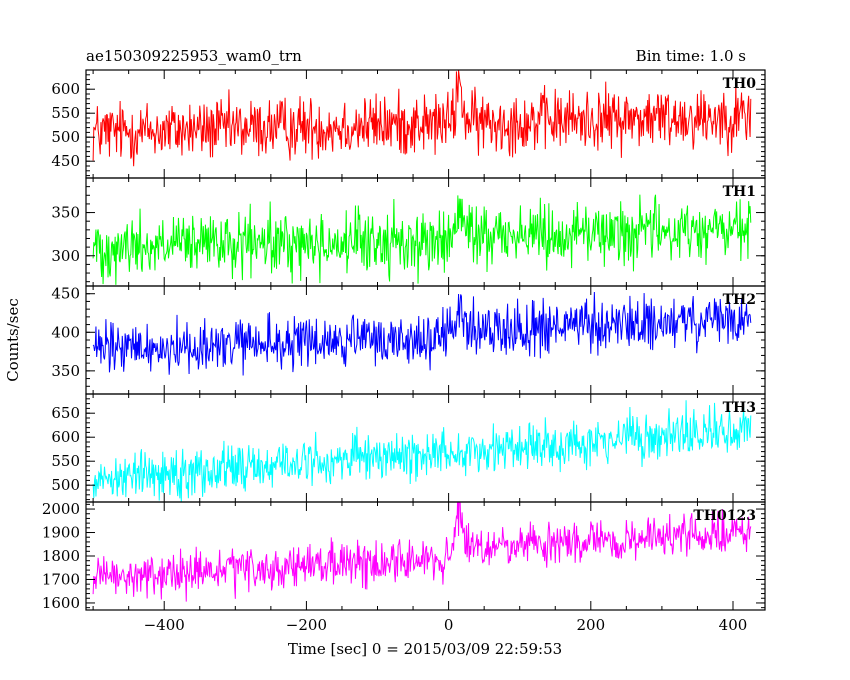 The height and width of the screenshot is (680, 850). I want to click on panel-label-th0: TH0, so click(740, 84).